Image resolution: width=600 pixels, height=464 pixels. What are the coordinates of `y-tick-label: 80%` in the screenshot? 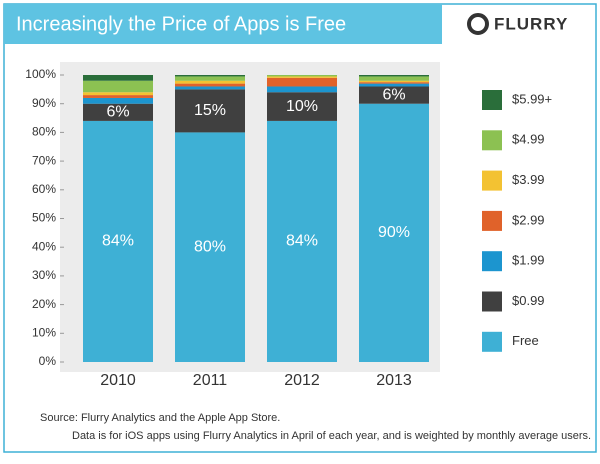 It's located at (44, 132).